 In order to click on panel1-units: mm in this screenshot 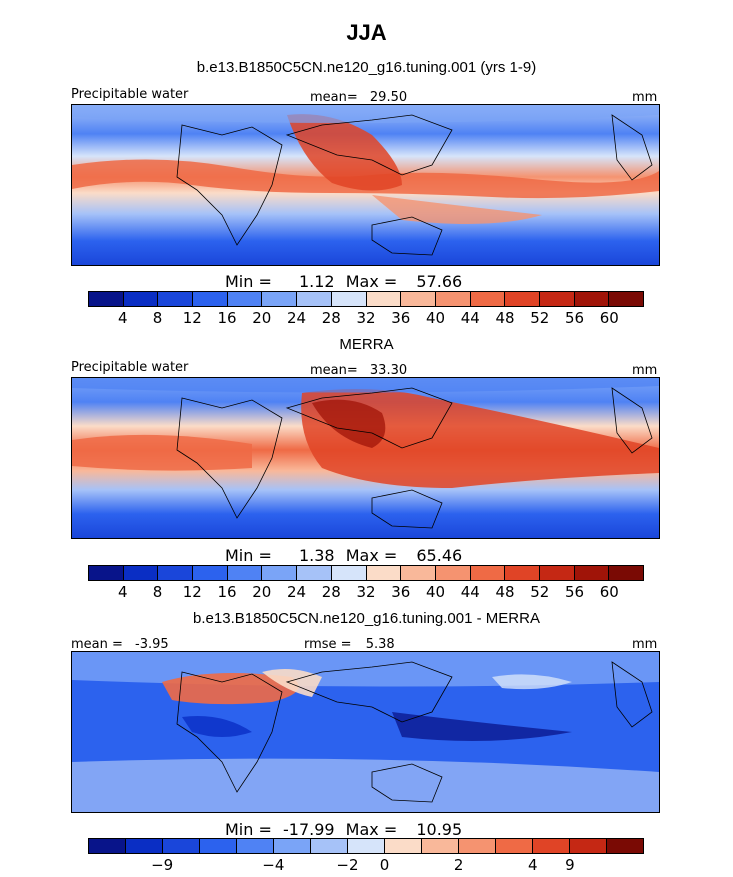, I will do `click(645, 97)`.